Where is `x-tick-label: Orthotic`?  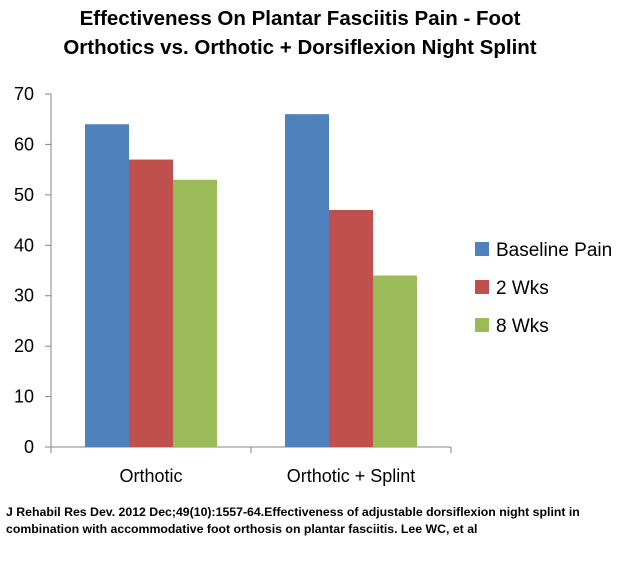
x-tick-label: Orthotic is located at coordinates (150, 476).